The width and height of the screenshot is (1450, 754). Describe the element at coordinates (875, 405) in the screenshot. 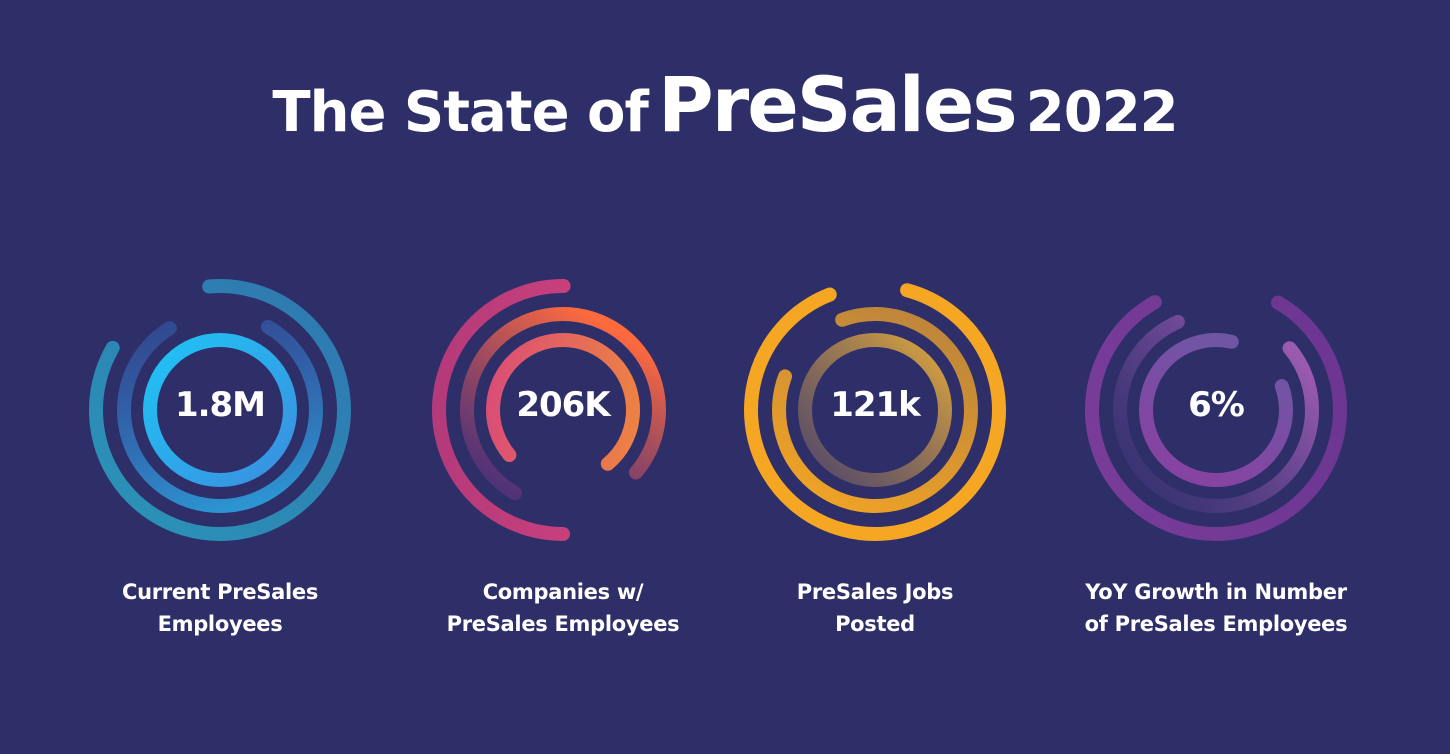

I see `stat-value: 121k` at that location.